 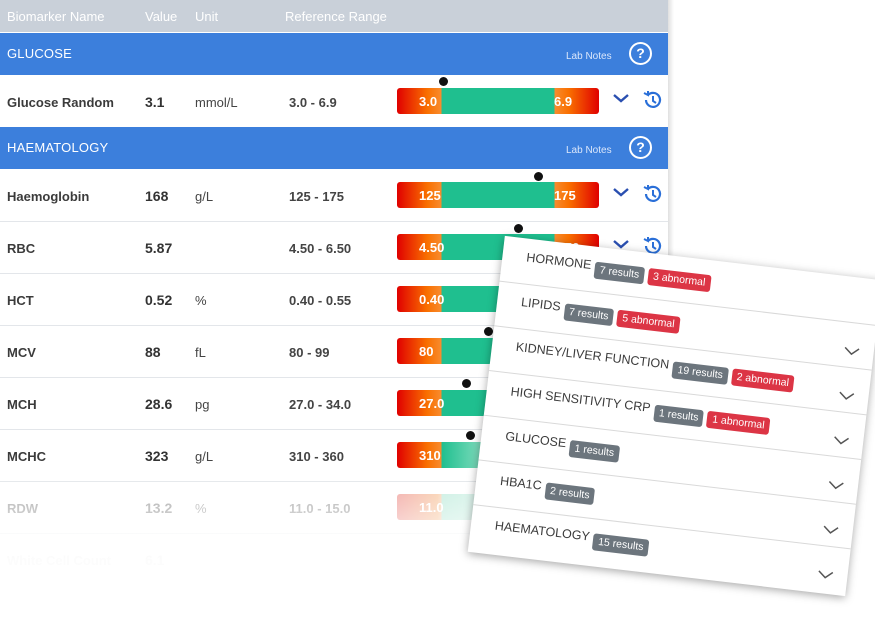 What do you see at coordinates (23, 508) in the screenshot?
I see `biomarker-name: RDW` at bounding box center [23, 508].